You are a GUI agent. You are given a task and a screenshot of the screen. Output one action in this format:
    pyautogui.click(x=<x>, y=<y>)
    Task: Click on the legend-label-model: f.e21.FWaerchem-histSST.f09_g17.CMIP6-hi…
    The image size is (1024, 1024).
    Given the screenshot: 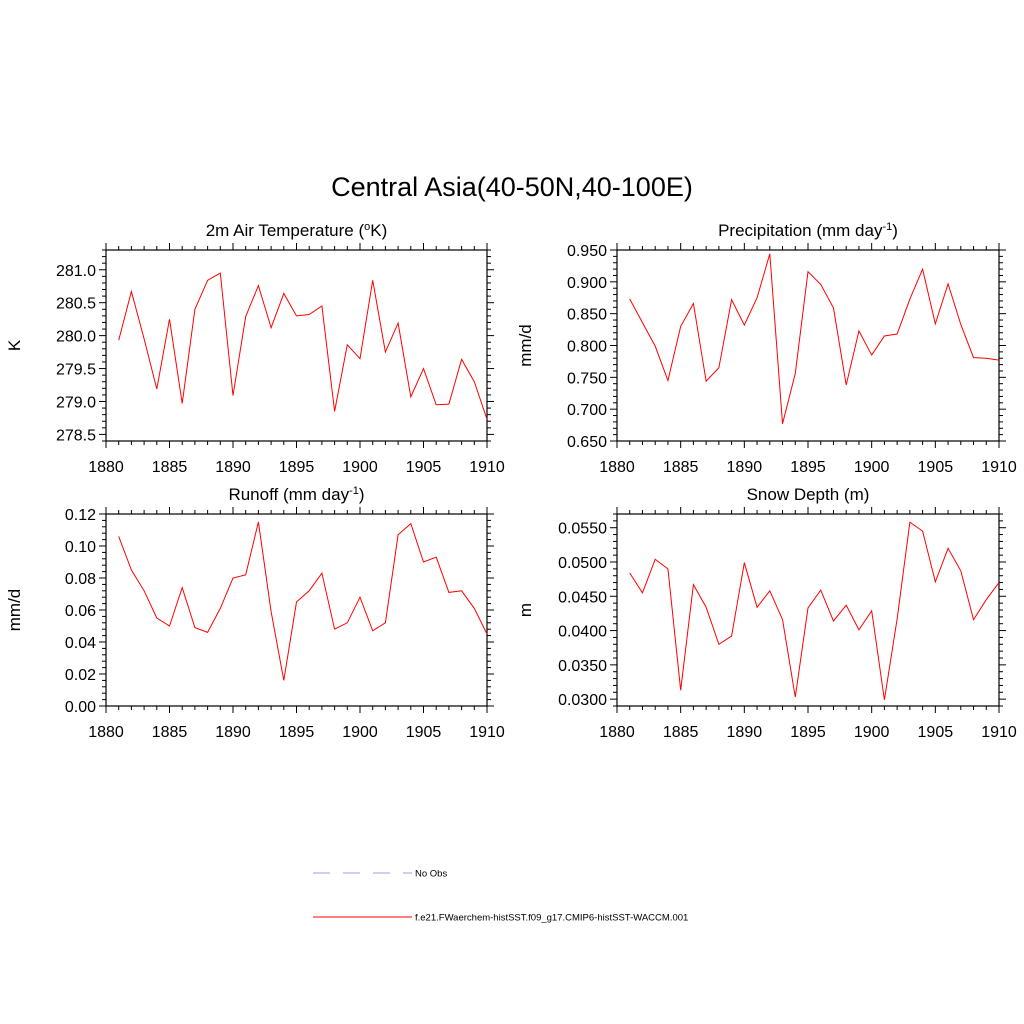 What is the action you would take?
    pyautogui.click(x=551, y=918)
    